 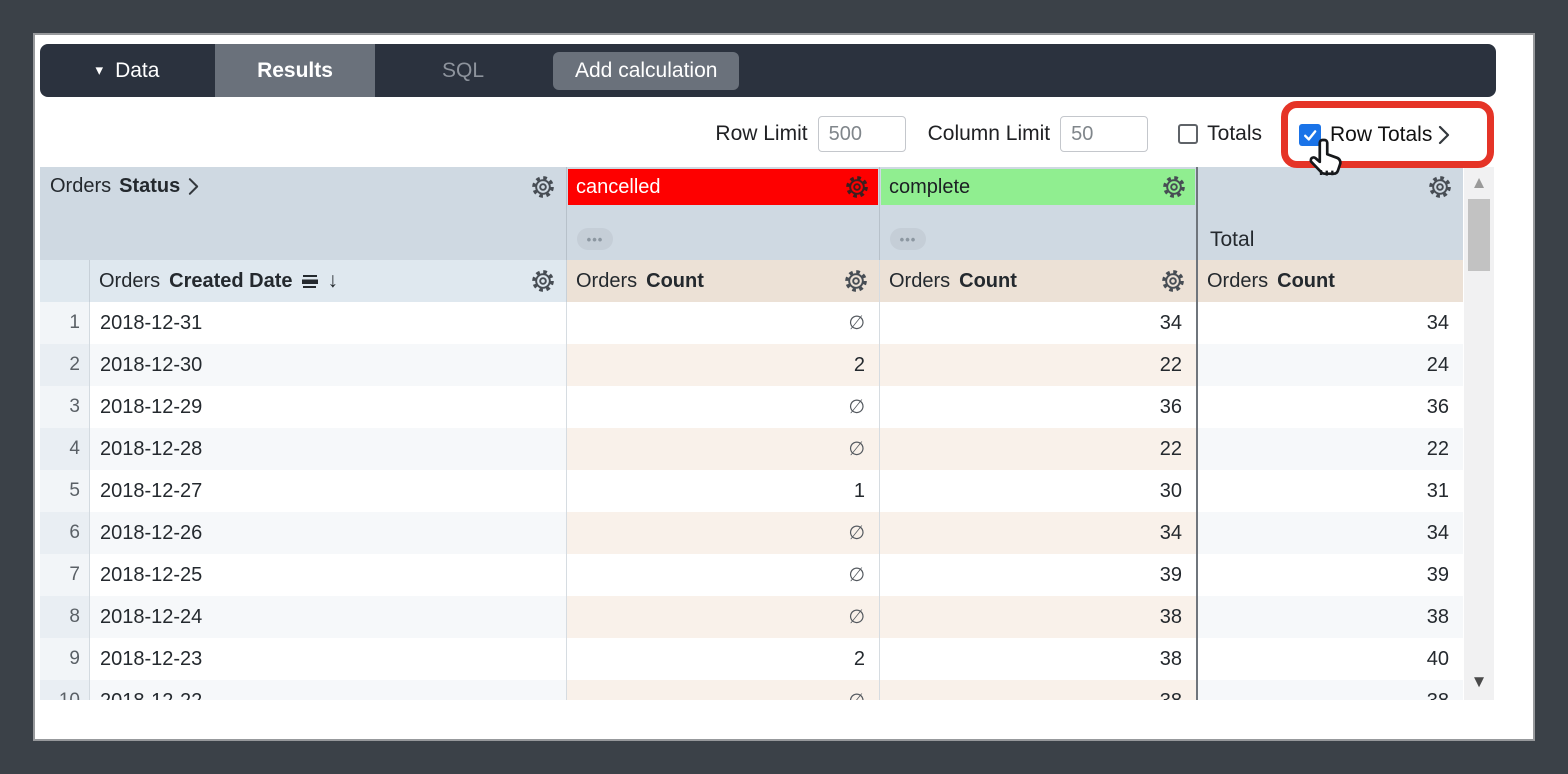 What do you see at coordinates (723, 491) in the screenshot?
I see `cancelled-count-cell: 1` at bounding box center [723, 491].